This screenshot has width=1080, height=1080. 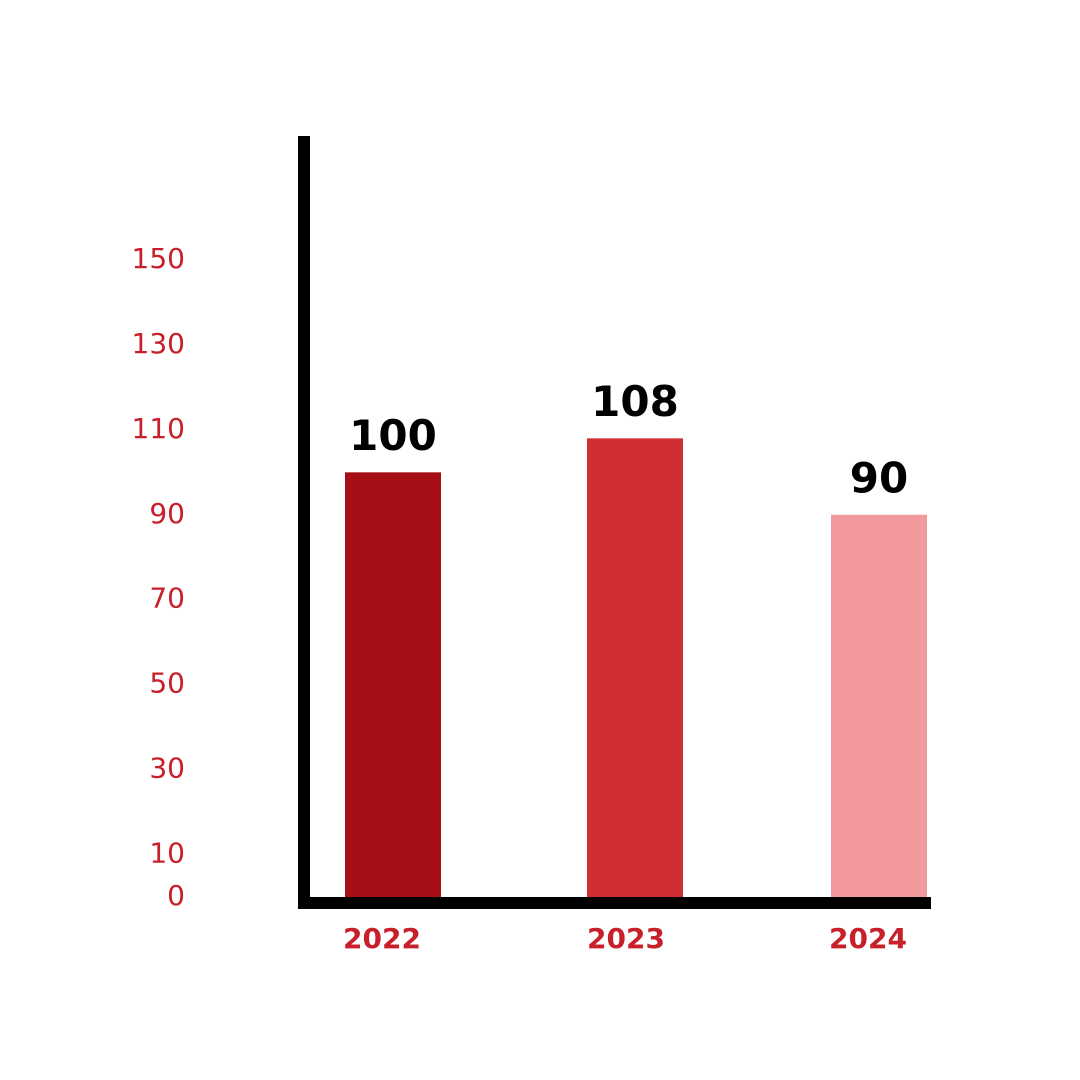 What do you see at coordinates (382, 938) in the screenshot?
I see `x-tick-label: 2022` at bounding box center [382, 938].